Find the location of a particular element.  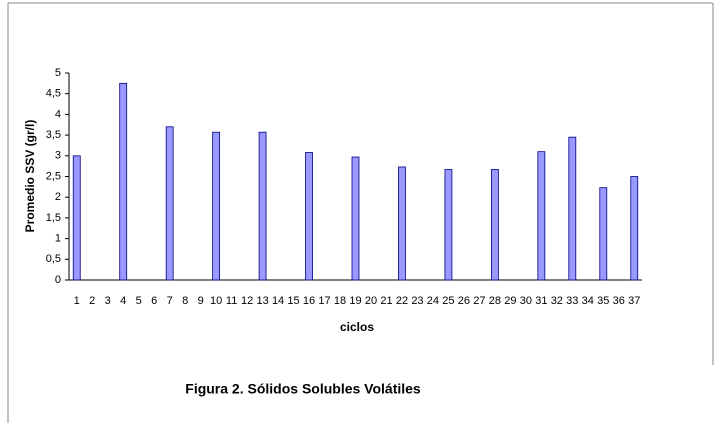

x-tick-label: 32 is located at coordinates (557, 301).